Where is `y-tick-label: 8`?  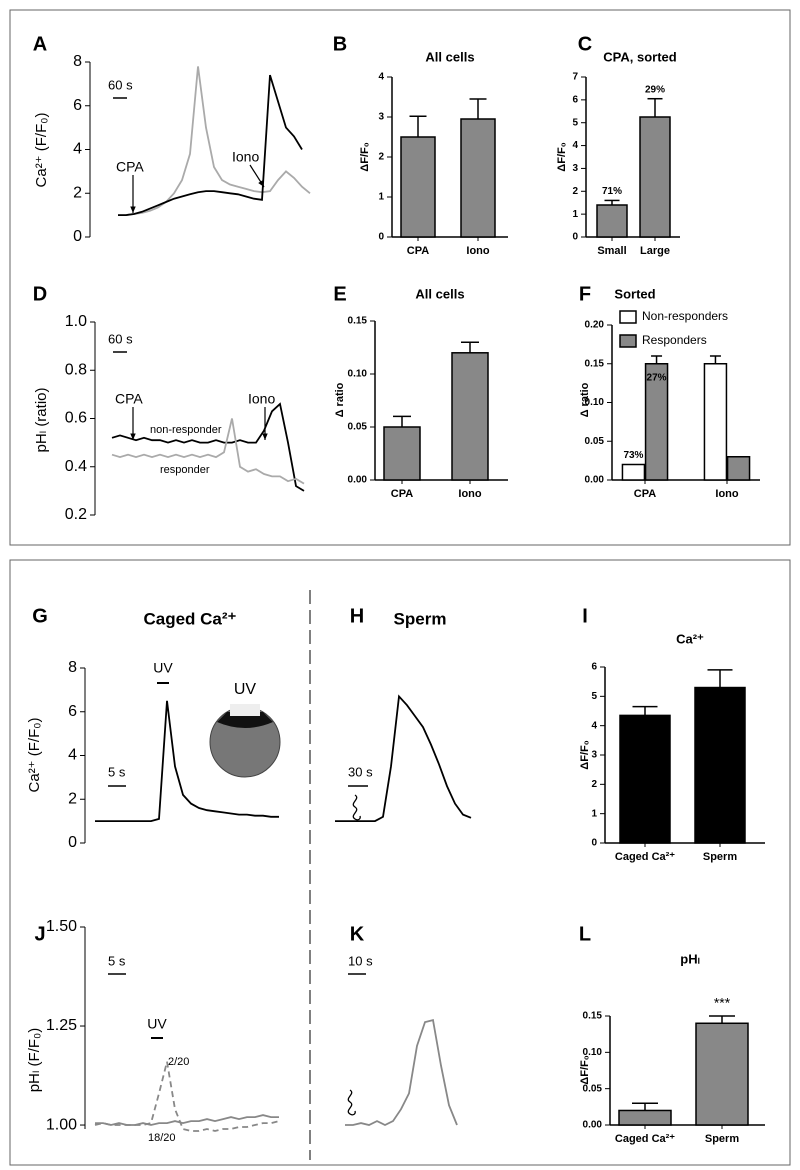
y-tick-label: 8 is located at coordinates (77, 61).